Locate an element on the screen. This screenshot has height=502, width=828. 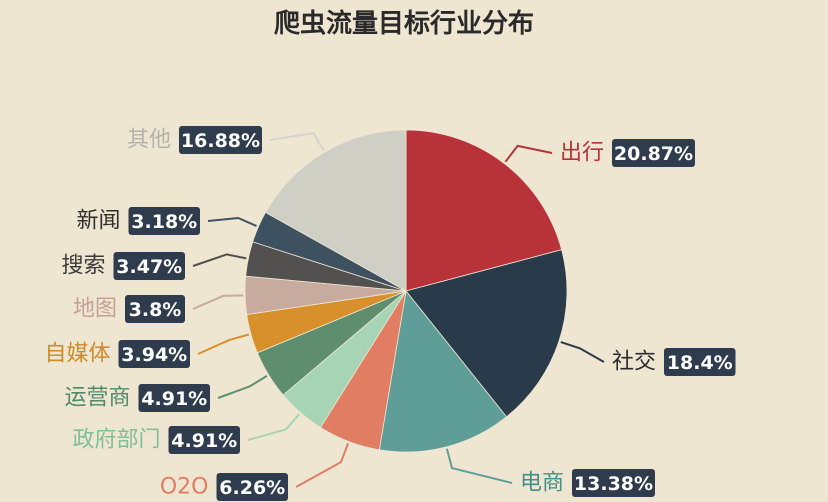
slice-category-label: 出行 is located at coordinates (582, 153).